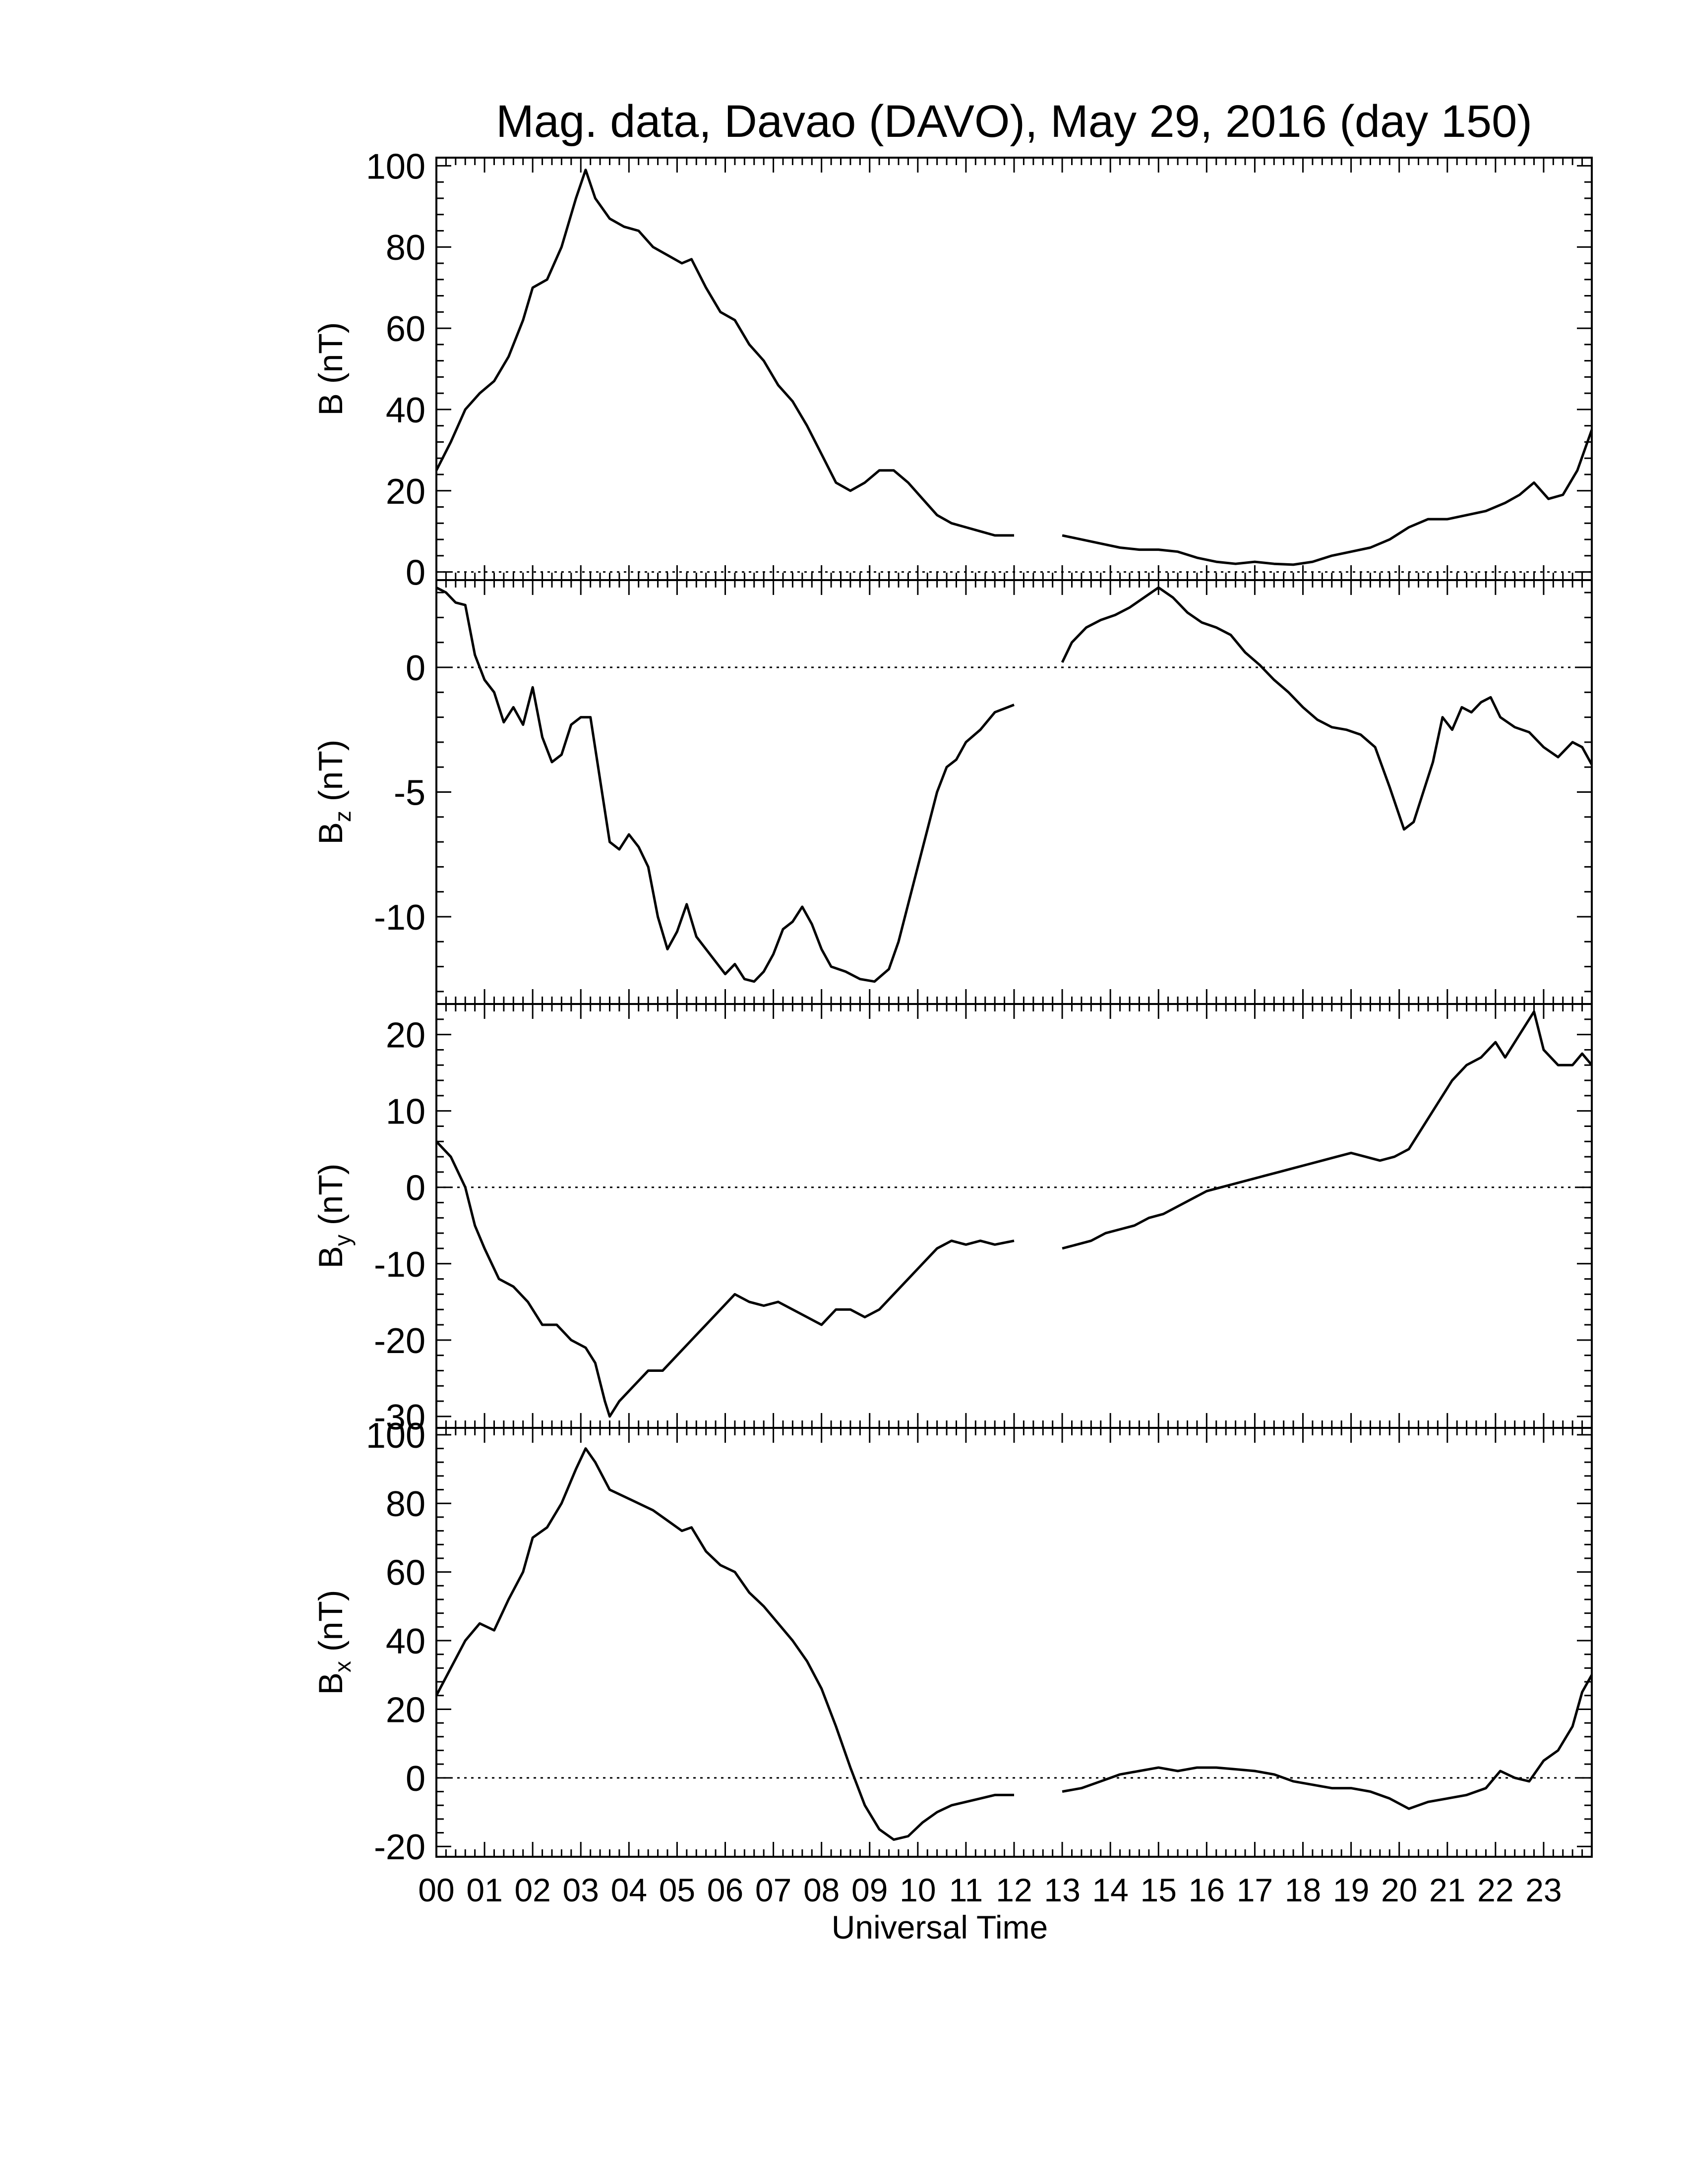 Image resolution: width=1686 pixels, height=2184 pixels. I want to click on y-axis-label: By (nT), so click(334, 1216).